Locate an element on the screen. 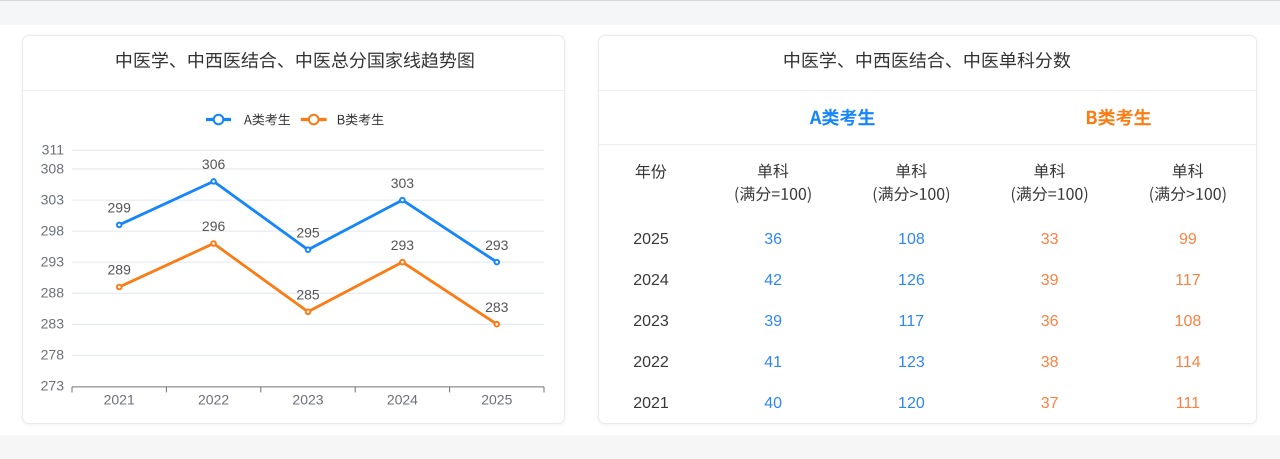 The height and width of the screenshot is (459, 1280). svg-text: 285 is located at coordinates (308, 295).